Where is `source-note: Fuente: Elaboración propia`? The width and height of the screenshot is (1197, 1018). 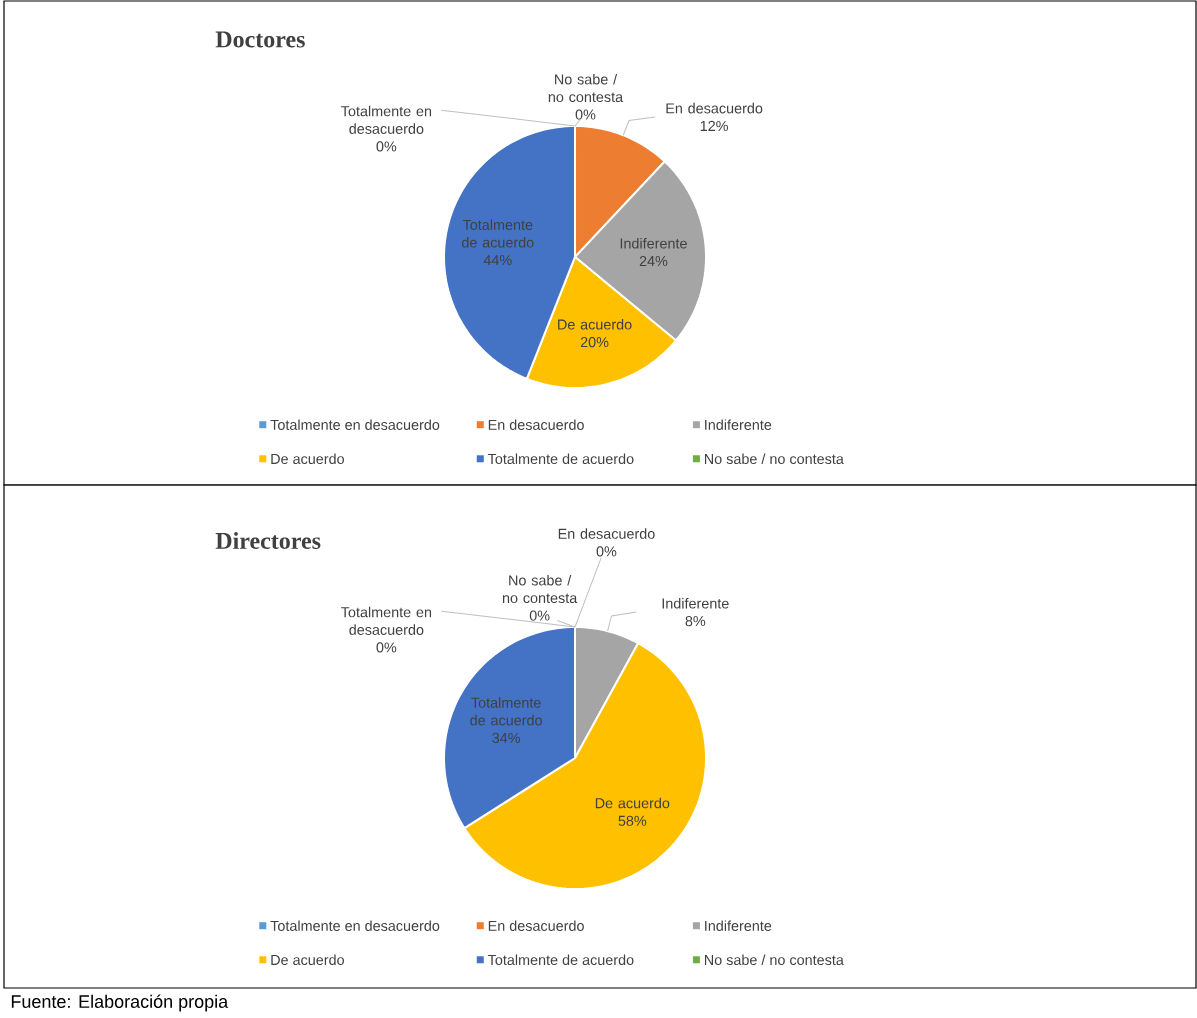 source-note: Fuente: Elaboración propia is located at coordinates (120, 1003).